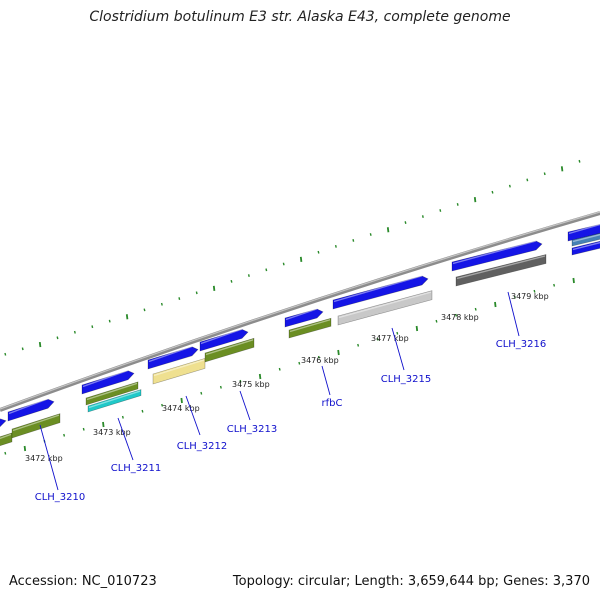 The height and width of the screenshot is (600, 600). What do you see at coordinates (320, 360) in the screenshot?
I see `kbp-label: 3476 kbp` at bounding box center [320, 360].